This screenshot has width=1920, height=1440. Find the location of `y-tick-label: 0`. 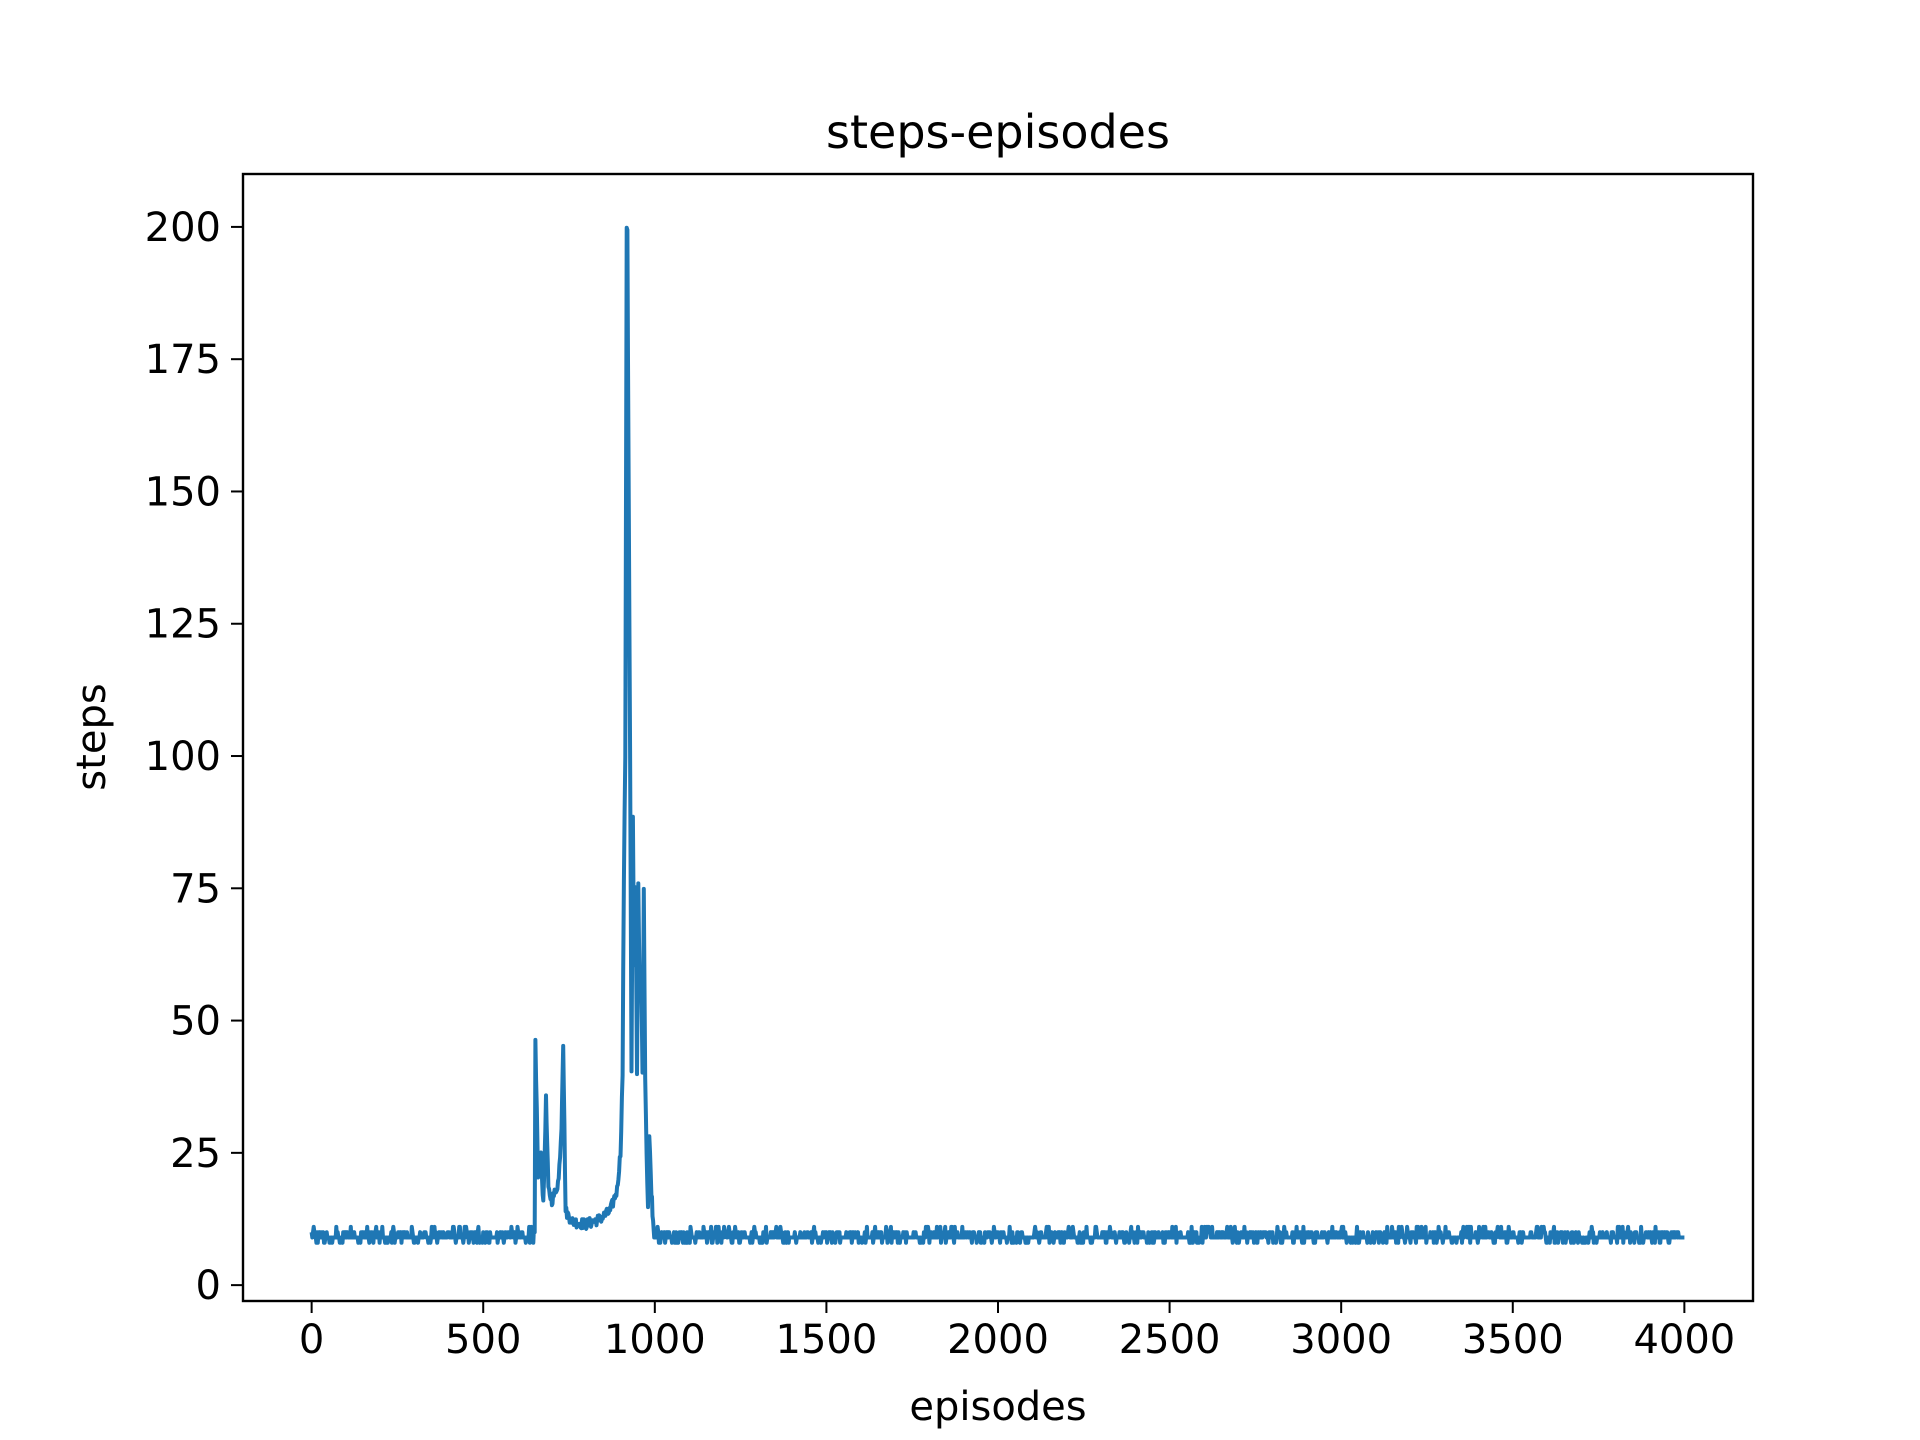

y-tick-label: 0 is located at coordinates (208, 1286).